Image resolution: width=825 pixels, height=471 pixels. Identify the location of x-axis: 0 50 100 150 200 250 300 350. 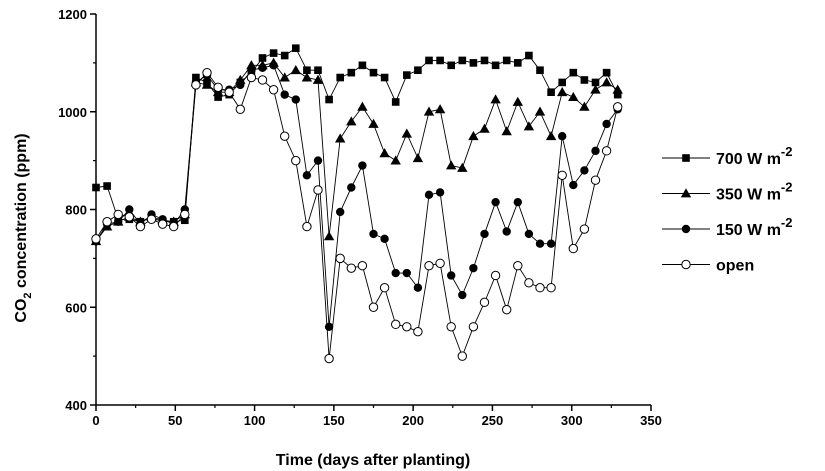
(377, 416).